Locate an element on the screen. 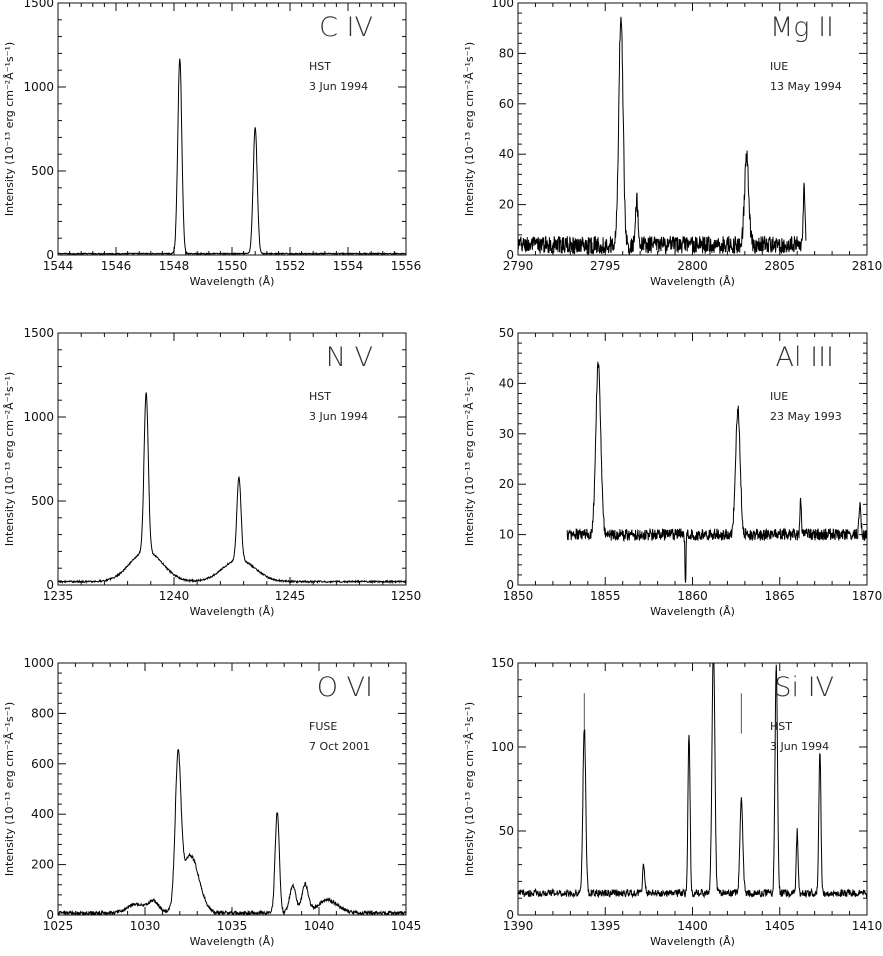 This screenshot has width=883, height=956. date-label: 13 May 1994 is located at coordinates (806, 86).